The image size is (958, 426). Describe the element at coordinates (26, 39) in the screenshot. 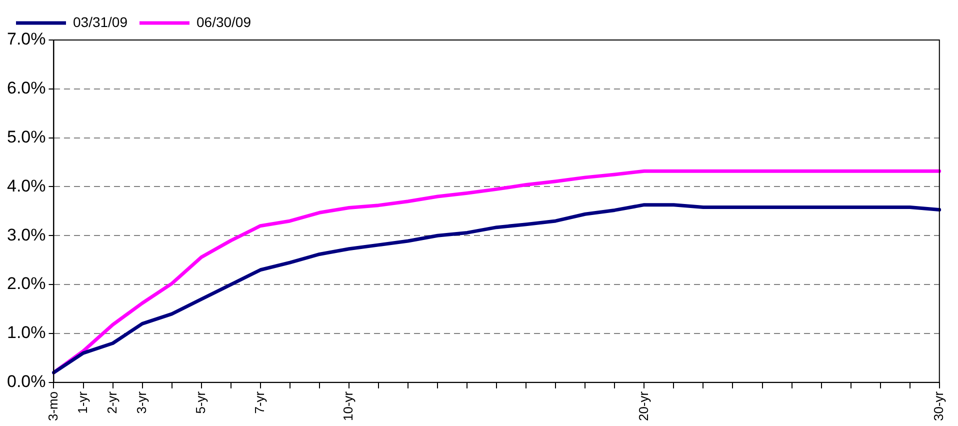

I see `y-tick-label: 7.0%` at that location.